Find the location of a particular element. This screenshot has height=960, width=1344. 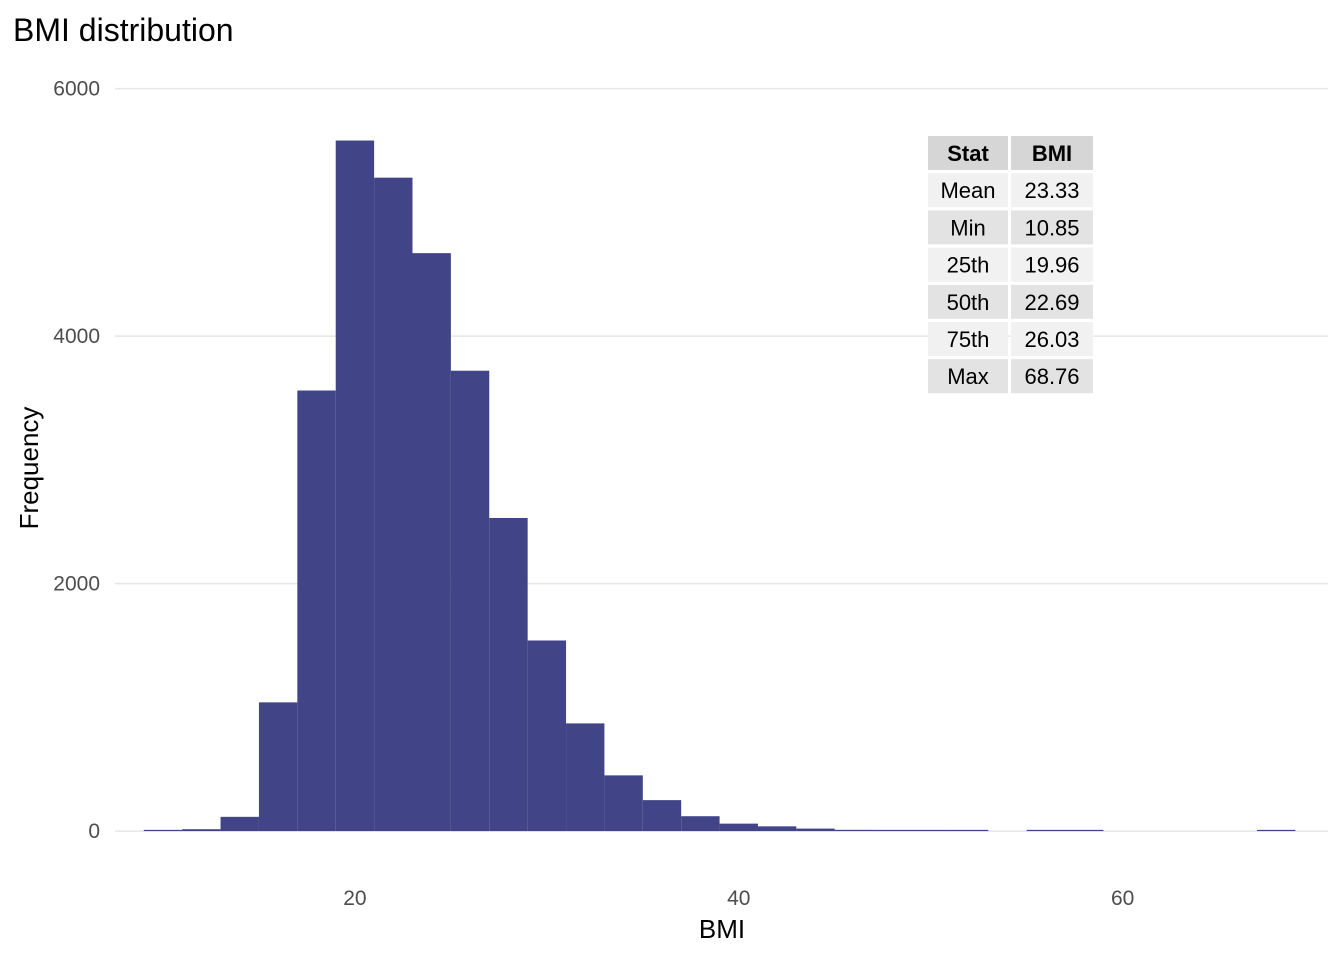

x-tick-label: 40 is located at coordinates (738, 898).